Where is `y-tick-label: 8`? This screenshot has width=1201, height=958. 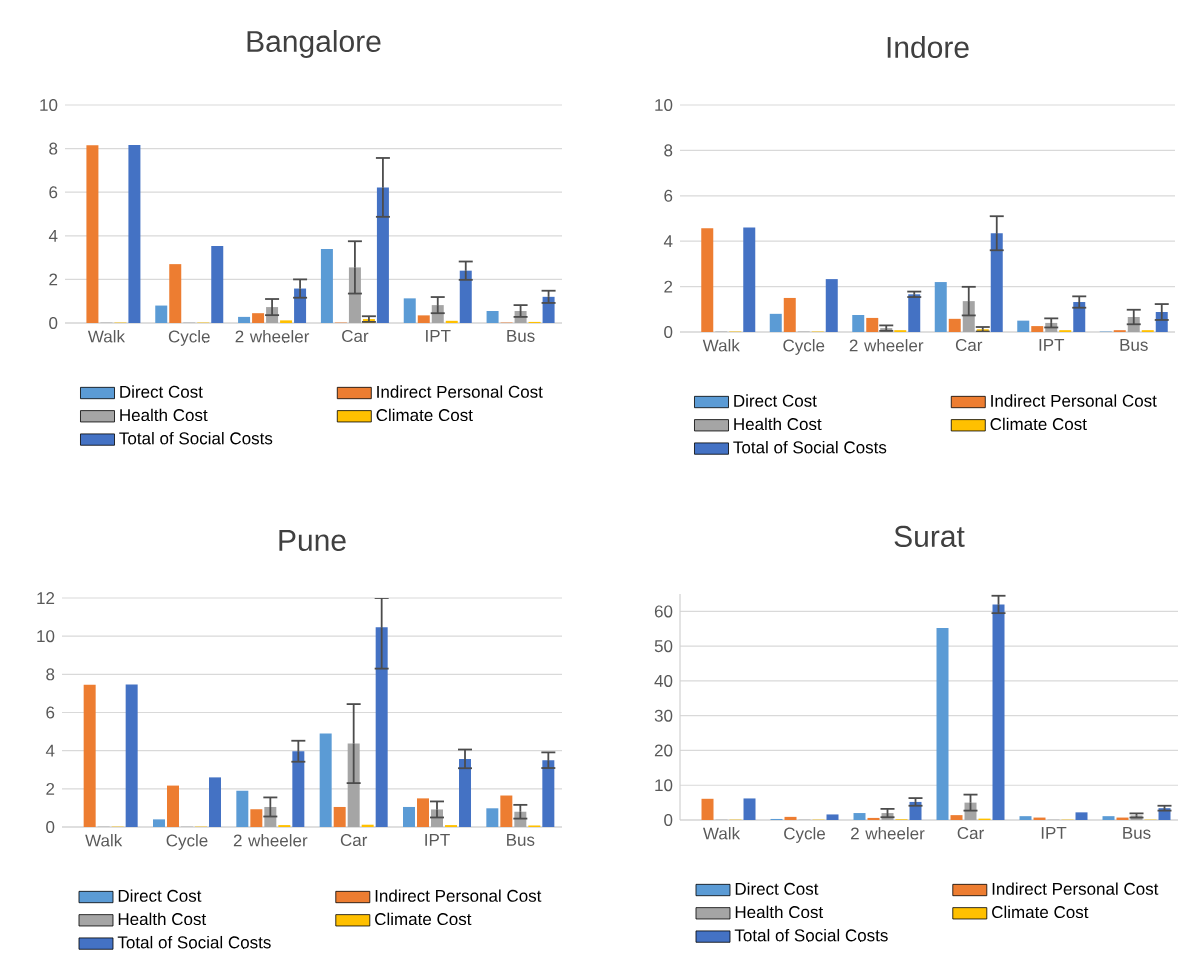 y-tick-label: 8 is located at coordinates (53, 148).